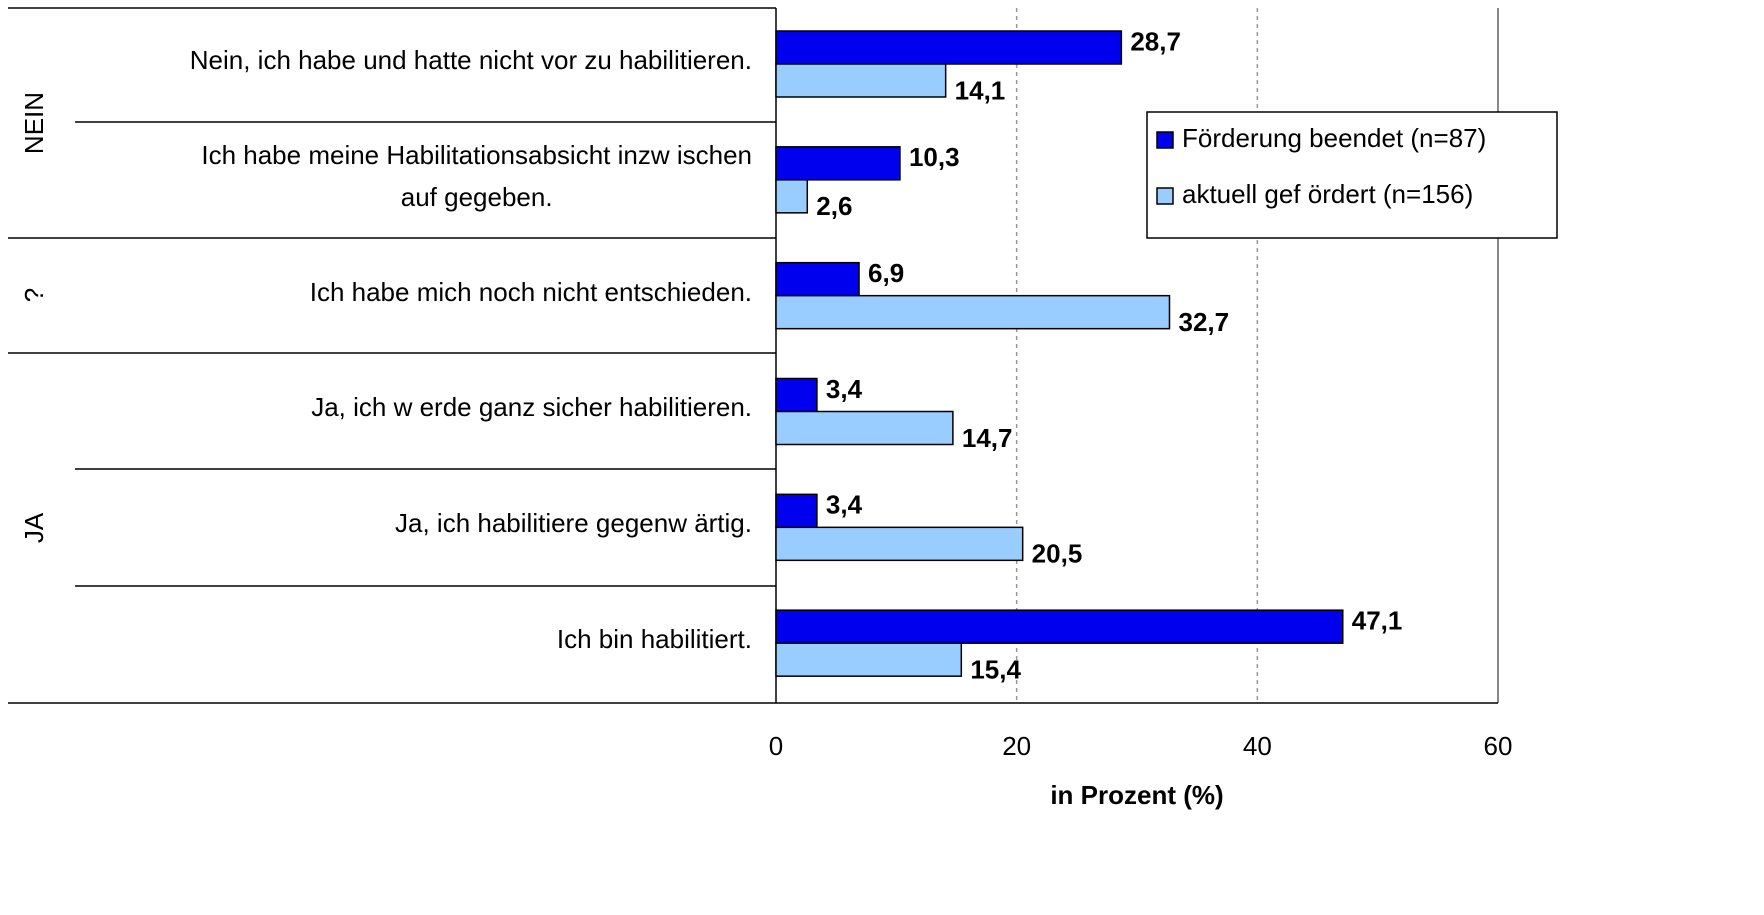  I want to click on data-label: 20,5, so click(1057, 554).